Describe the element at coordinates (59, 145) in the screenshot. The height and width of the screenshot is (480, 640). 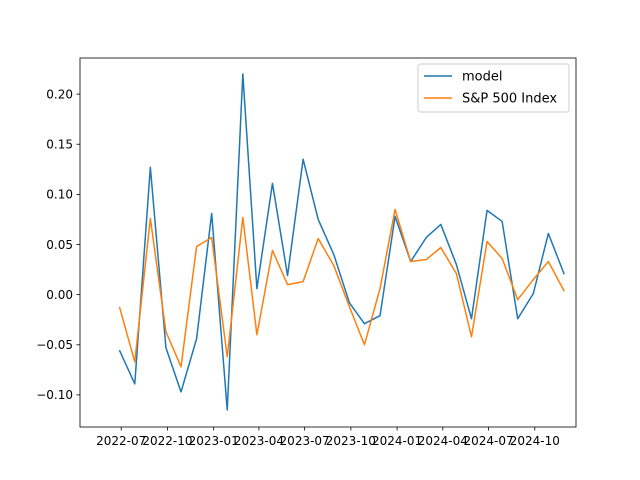
I see `y-tick-label: 0.15` at that location.